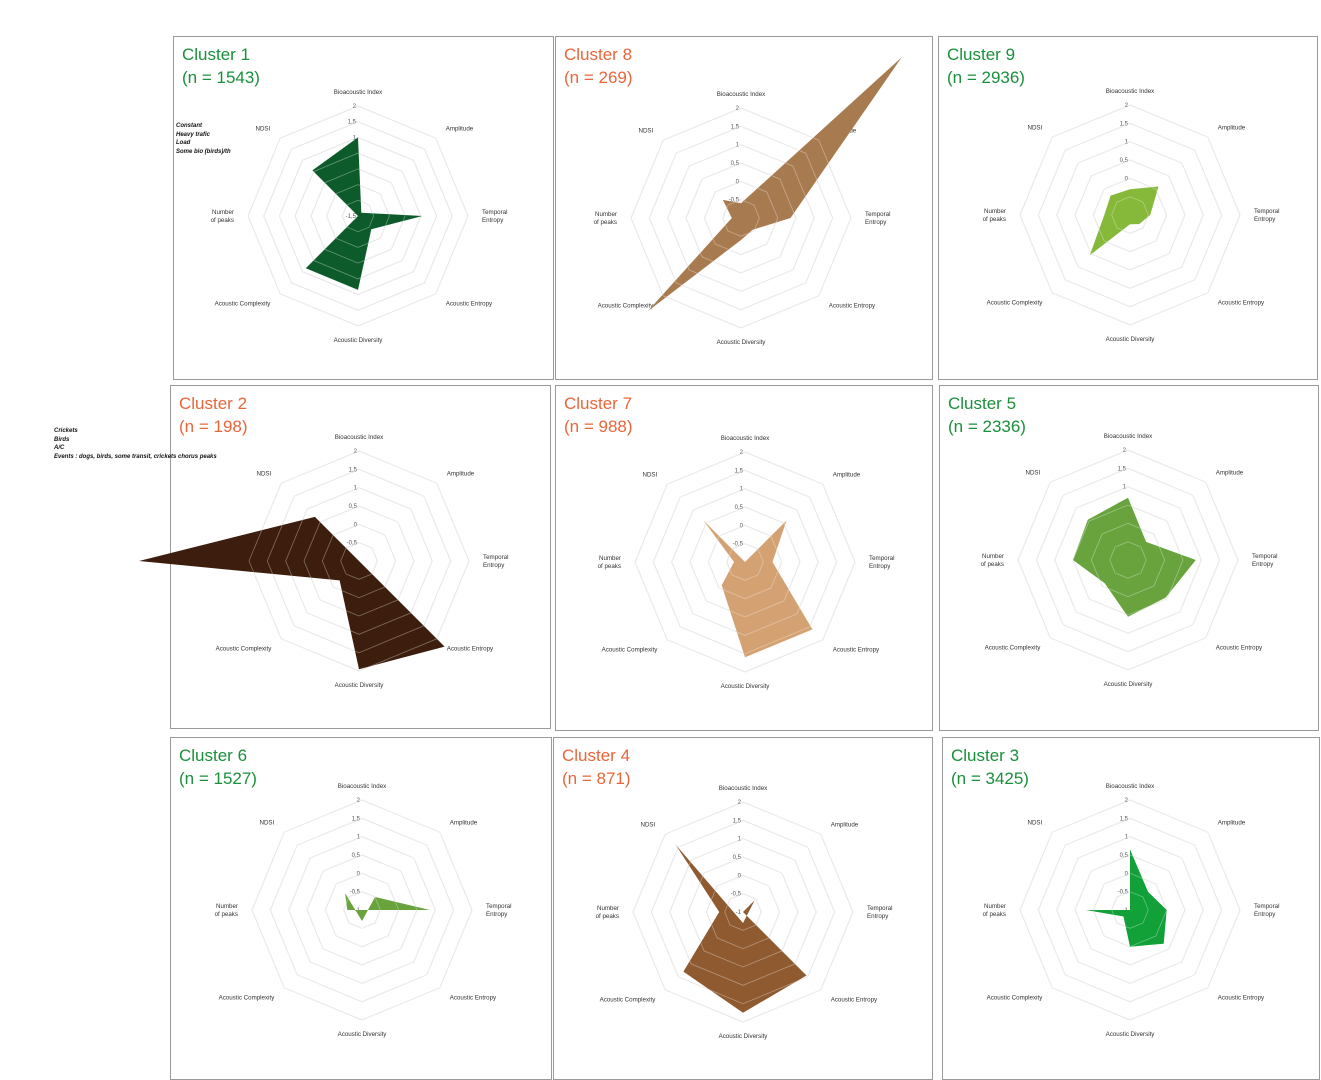 The height and width of the screenshot is (1080, 1321). I want to click on cluster-note-line: Load, so click(183, 143).